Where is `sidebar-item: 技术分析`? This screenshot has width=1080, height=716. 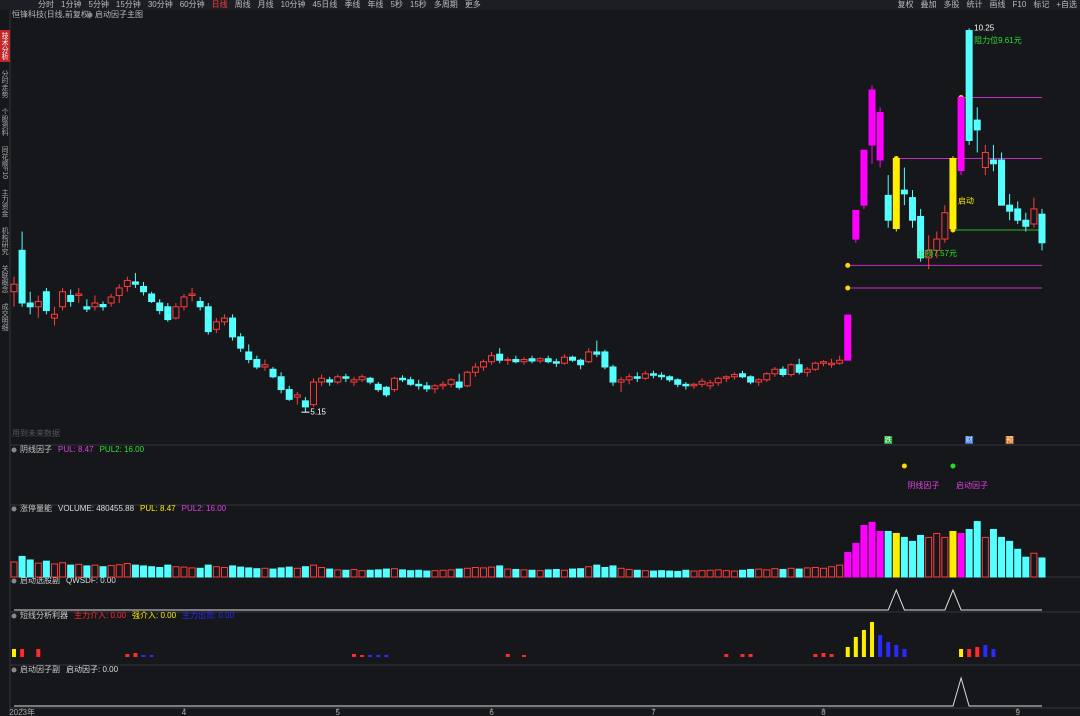
sidebar-item: 技术分析 is located at coordinates (5, 46).